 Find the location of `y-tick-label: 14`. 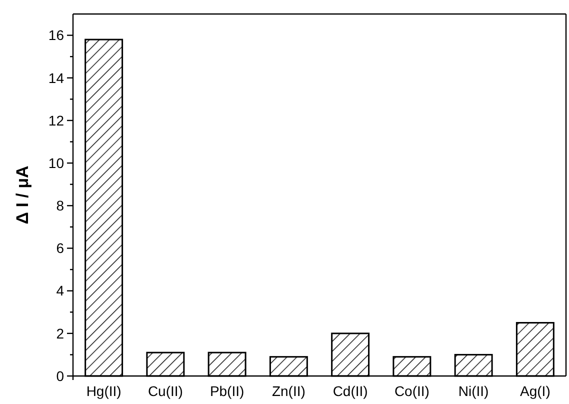

y-tick-label: 14 is located at coordinates (56, 78).